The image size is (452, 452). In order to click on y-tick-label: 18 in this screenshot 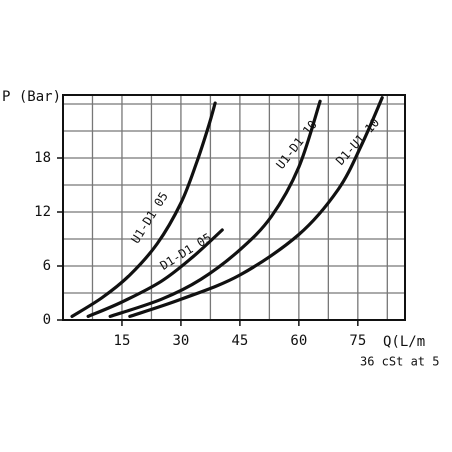, I will do `click(42, 158)`.